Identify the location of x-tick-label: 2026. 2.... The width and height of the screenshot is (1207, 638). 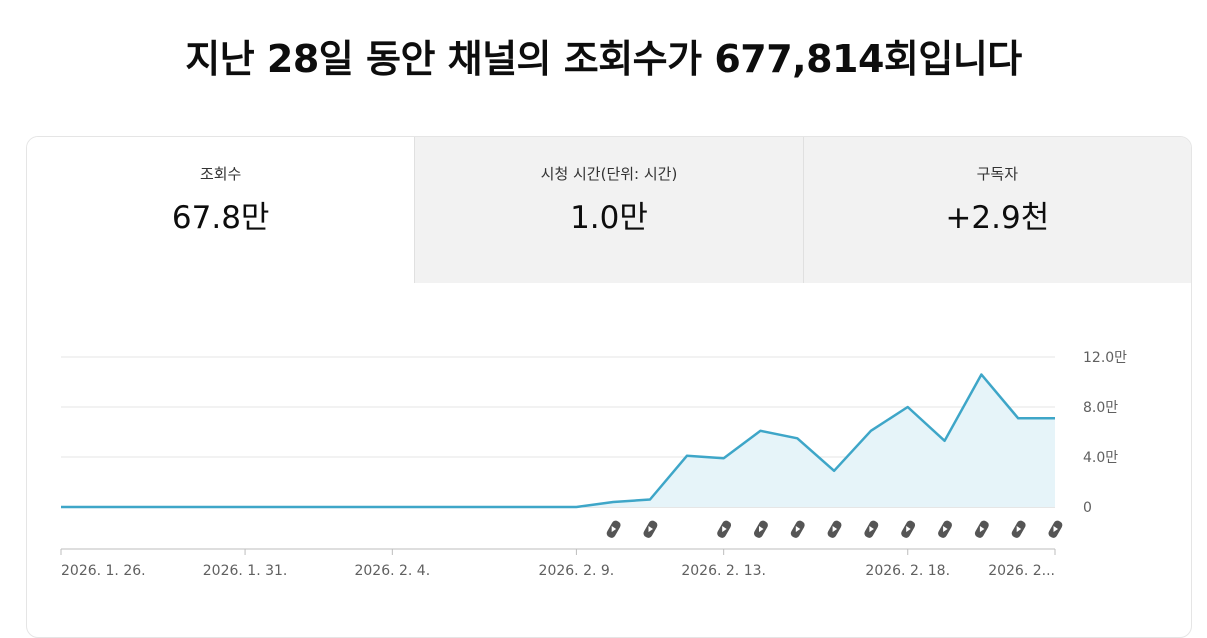
(1021, 571).